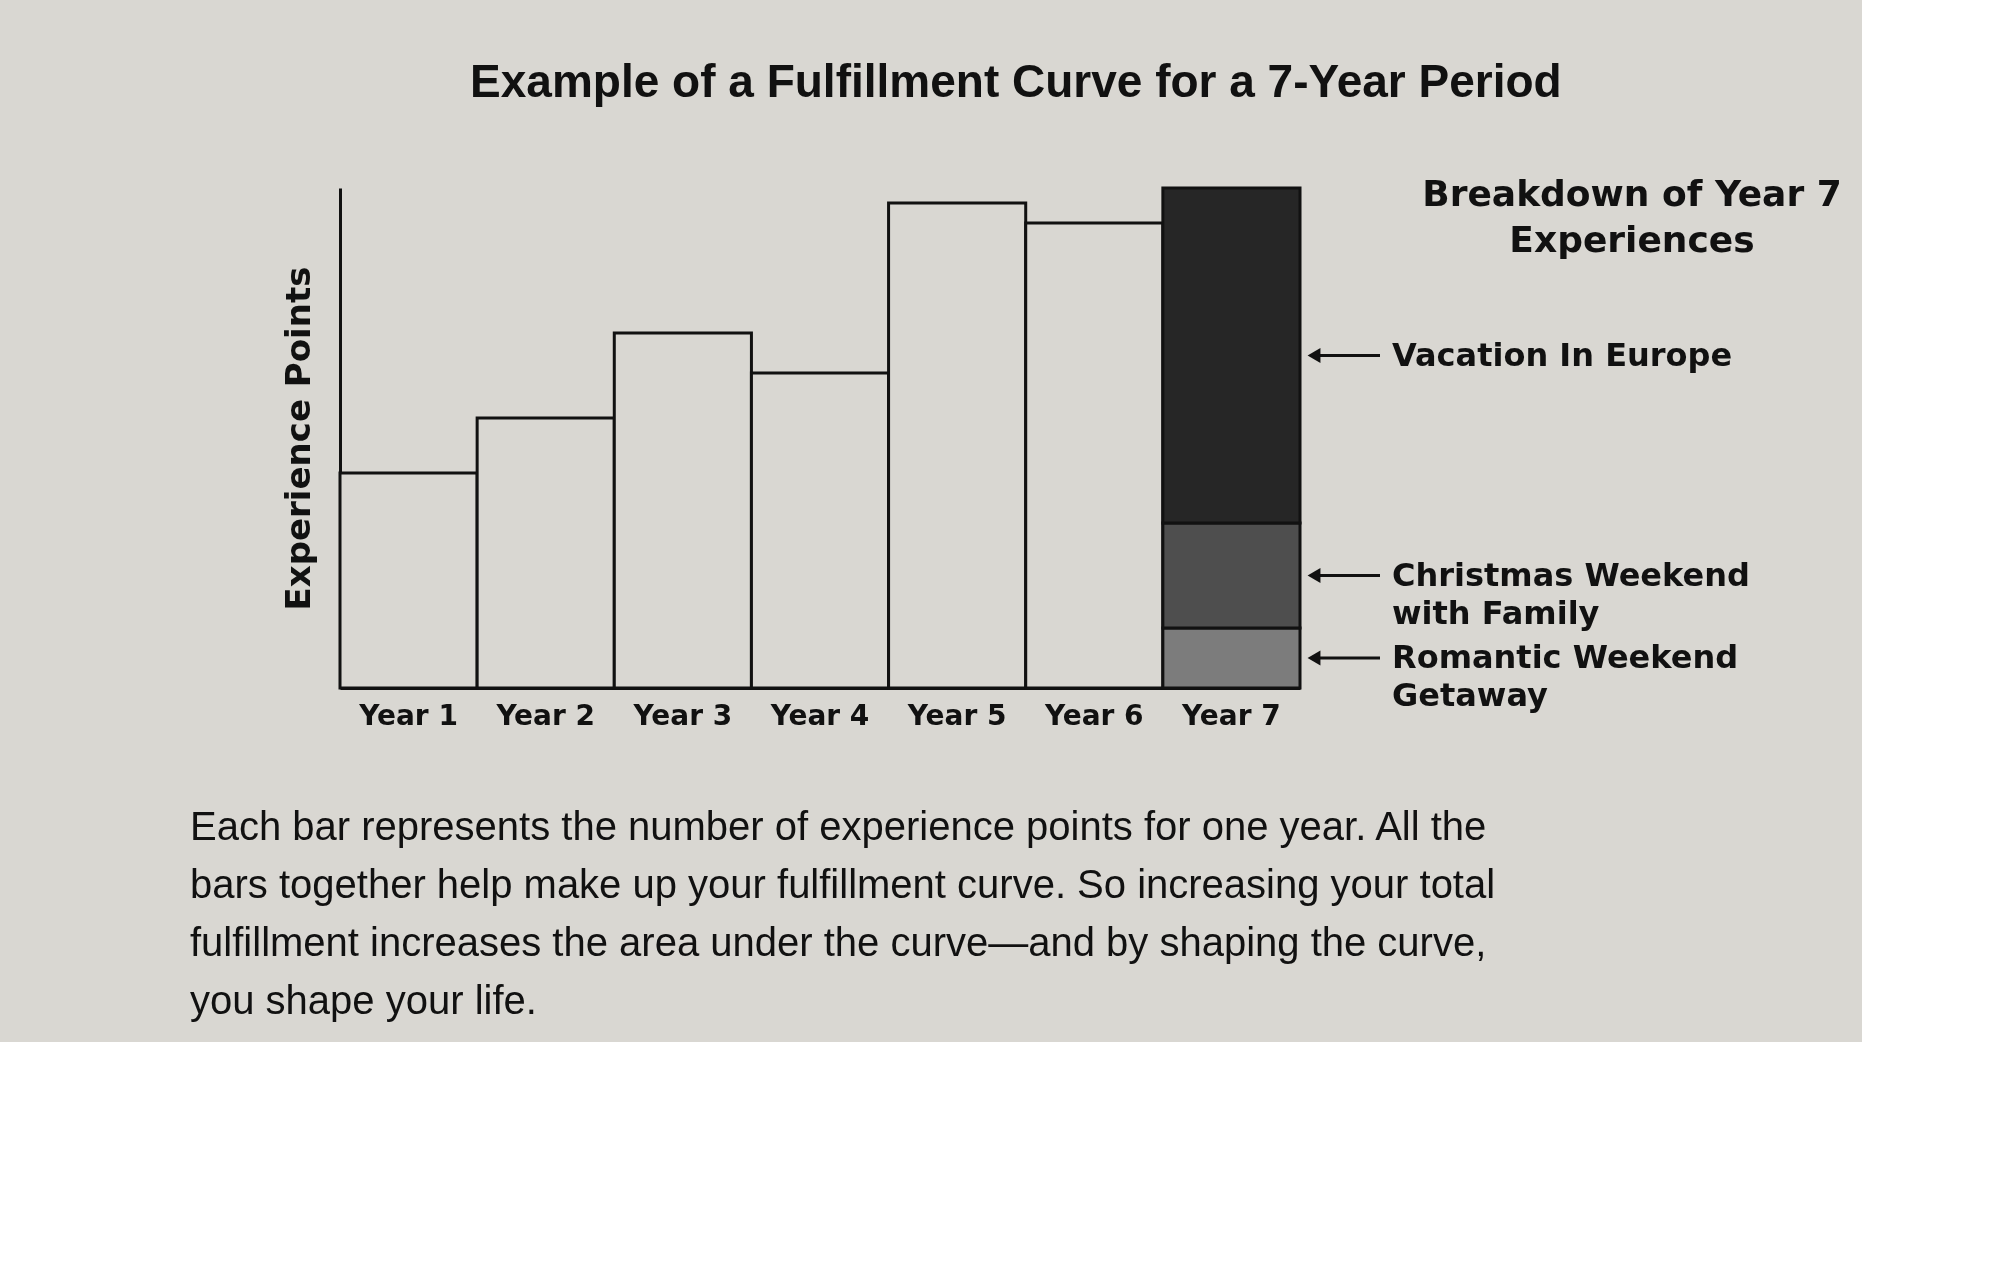 The image size is (2000, 1278). I want to click on y-axis-title: Experience Points, so click(297, 438).